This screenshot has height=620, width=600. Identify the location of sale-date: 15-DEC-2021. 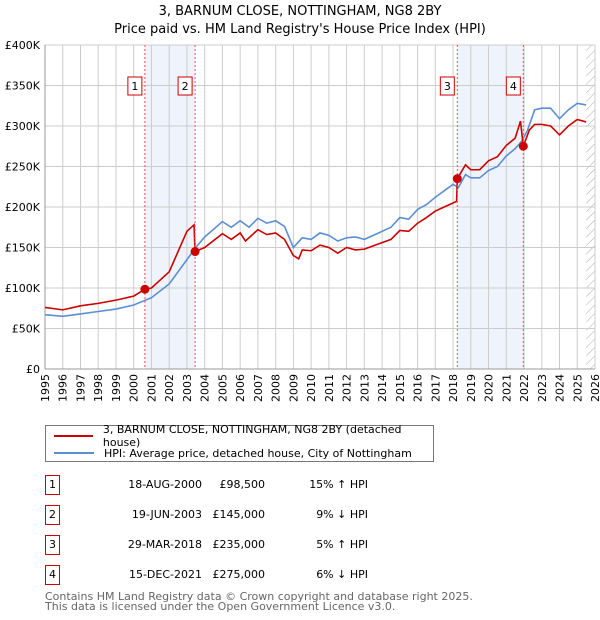
(165, 574).